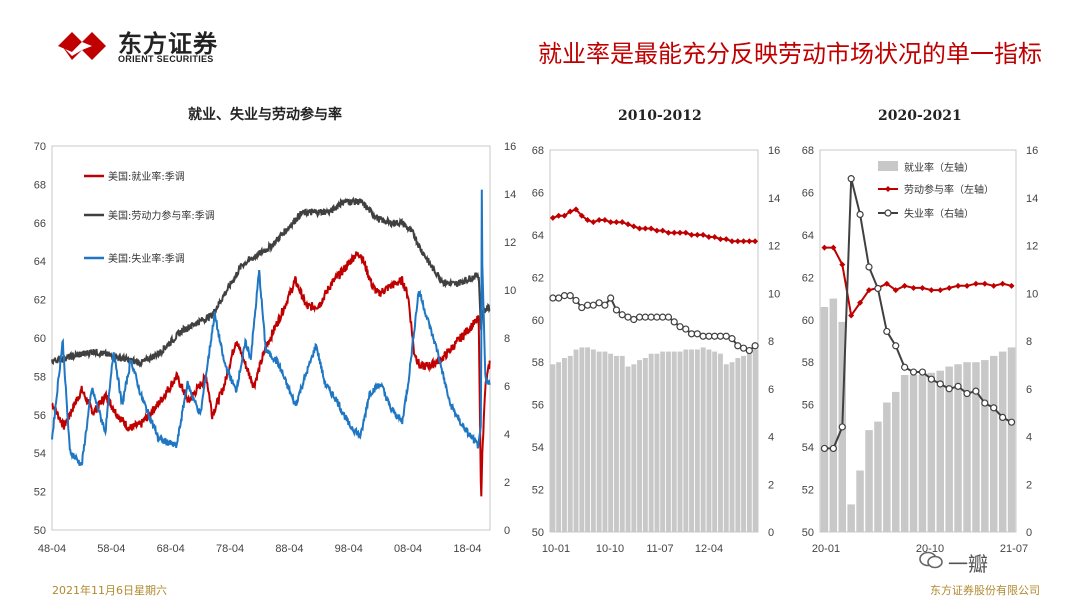  What do you see at coordinates (467, 549) in the screenshot?
I see `chart1-x-tick-label: 18-04` at bounding box center [467, 549].